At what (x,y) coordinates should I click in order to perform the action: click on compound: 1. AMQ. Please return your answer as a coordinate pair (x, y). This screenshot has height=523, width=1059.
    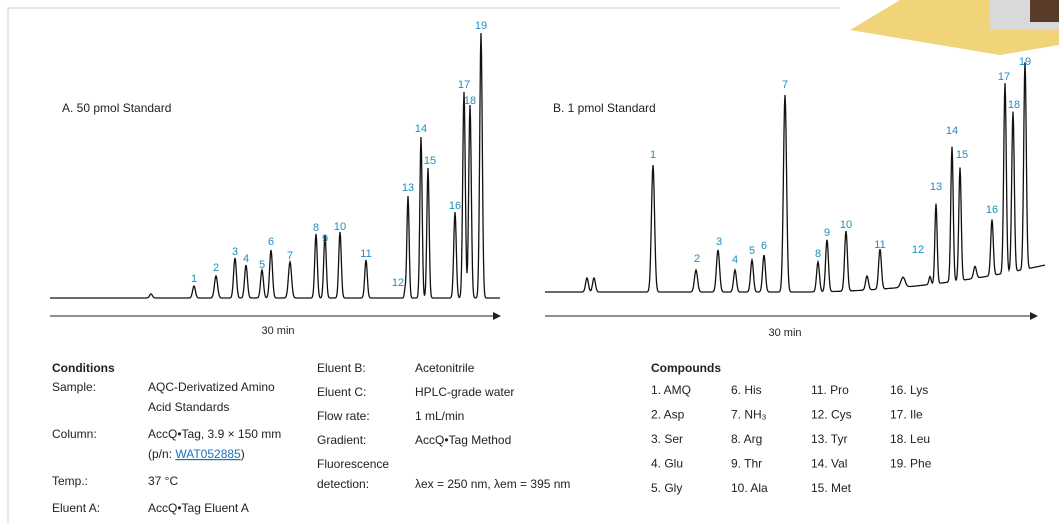
    Looking at the image, I should click on (671, 390).